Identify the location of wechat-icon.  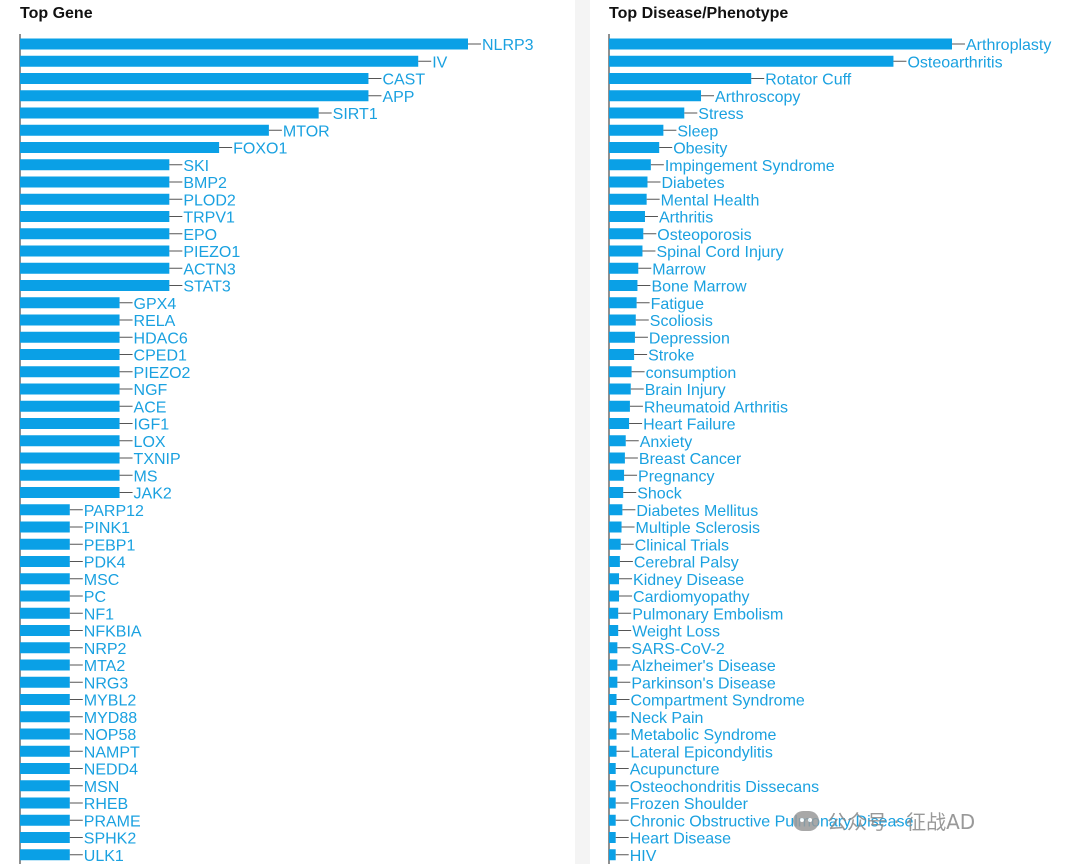
(806, 820).